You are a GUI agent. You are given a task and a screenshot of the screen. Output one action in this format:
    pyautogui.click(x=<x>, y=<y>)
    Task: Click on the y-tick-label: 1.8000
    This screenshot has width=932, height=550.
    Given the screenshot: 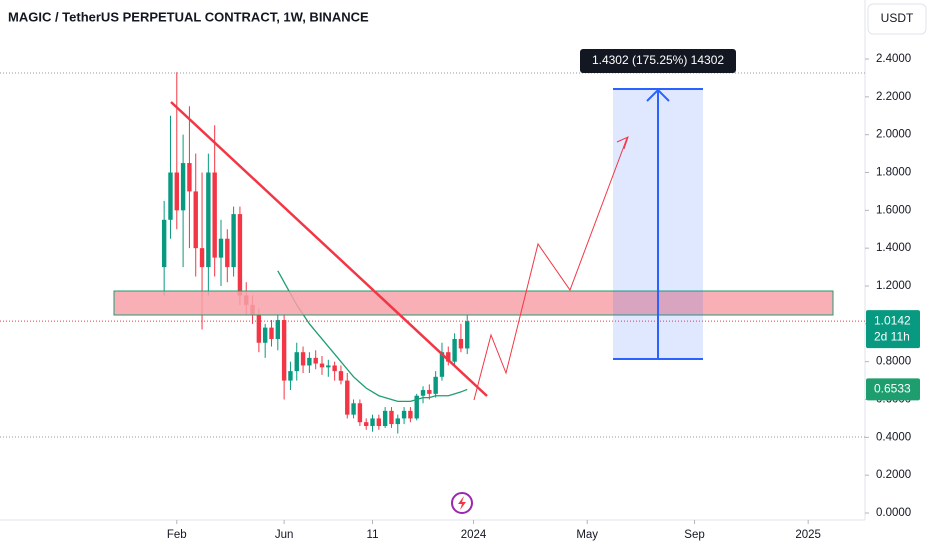 What is the action you would take?
    pyautogui.click(x=893, y=173)
    